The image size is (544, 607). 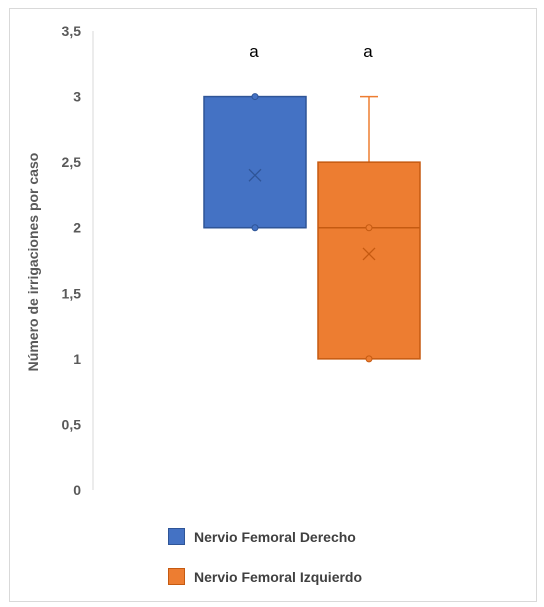 What do you see at coordinates (72, 31) in the screenshot?
I see `y-tick-label: 3,5` at bounding box center [72, 31].